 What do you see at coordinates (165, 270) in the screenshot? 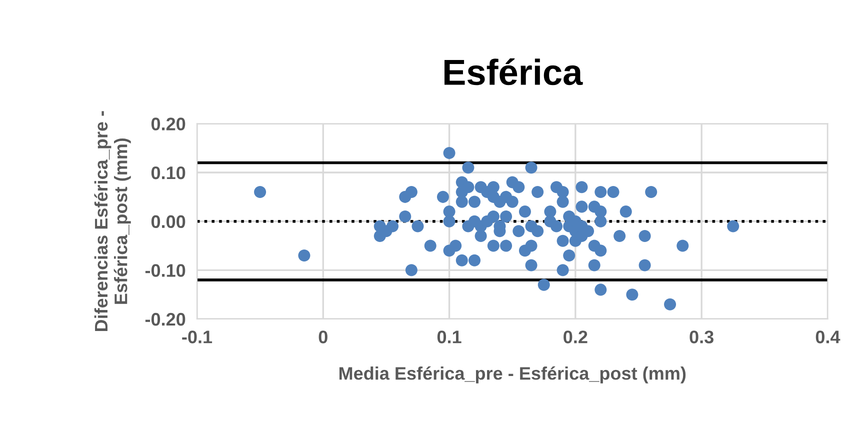
I see `y-tick-label: -0.10` at bounding box center [165, 270].